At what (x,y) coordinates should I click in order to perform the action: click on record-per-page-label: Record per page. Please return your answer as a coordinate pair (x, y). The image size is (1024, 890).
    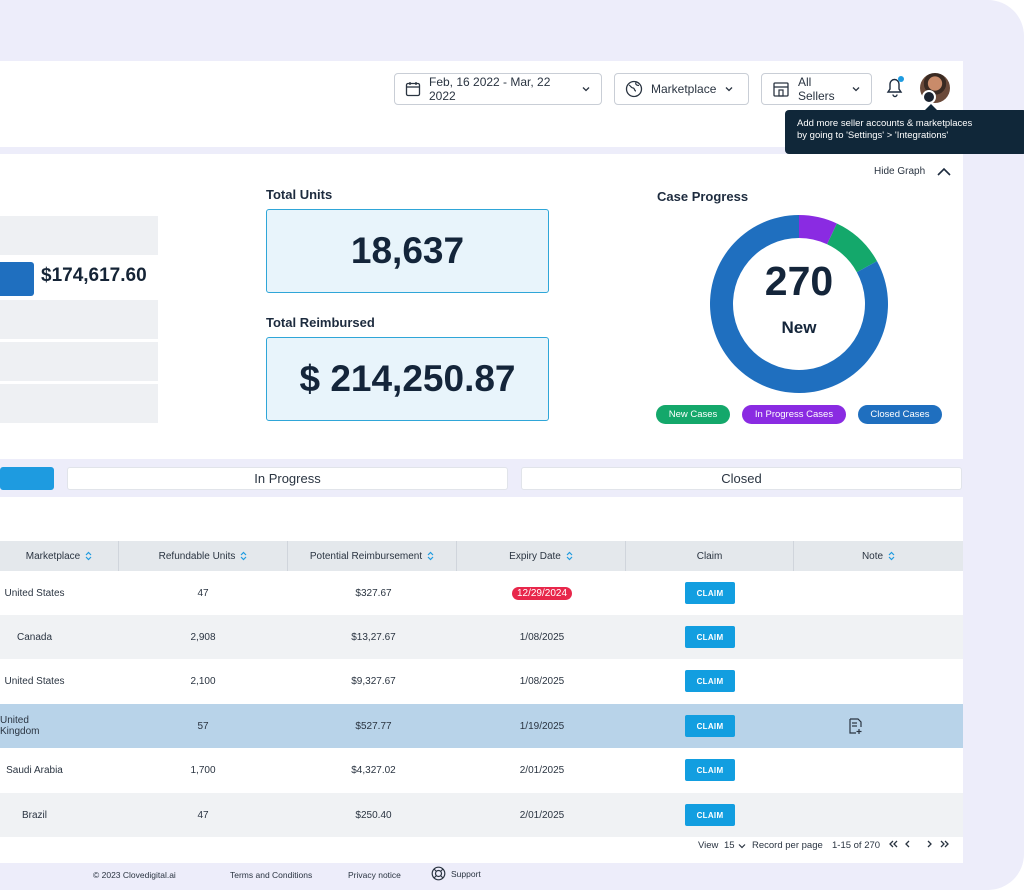
    Looking at the image, I should click on (787, 845).